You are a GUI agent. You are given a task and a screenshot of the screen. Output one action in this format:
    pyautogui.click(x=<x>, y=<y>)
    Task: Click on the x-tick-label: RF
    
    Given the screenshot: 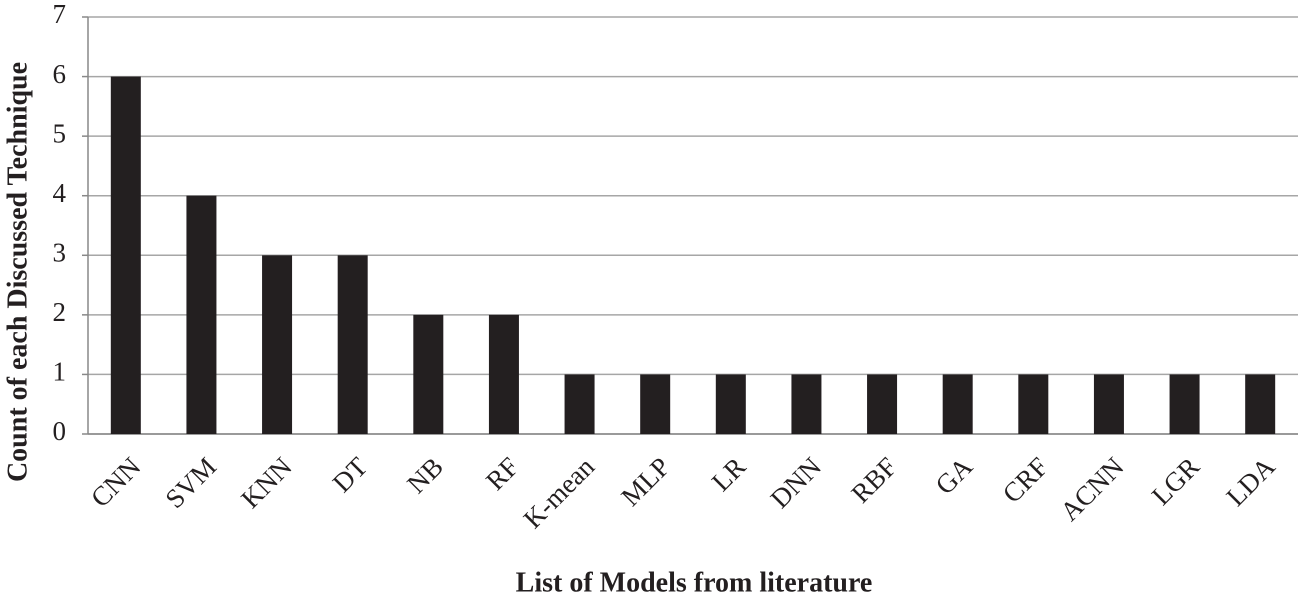 What is the action you would take?
    pyautogui.click(x=502, y=473)
    